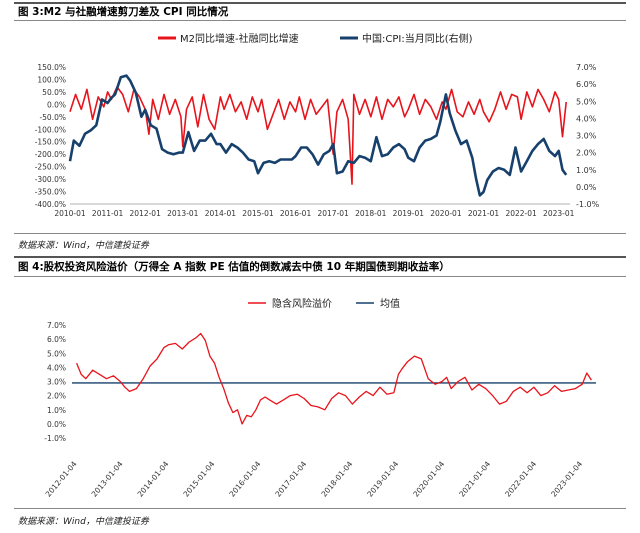 Image resolution: width=640 pixels, height=533 pixels. I want to click on x-axis-tick-label: 2015-01-04, so click(199, 478).